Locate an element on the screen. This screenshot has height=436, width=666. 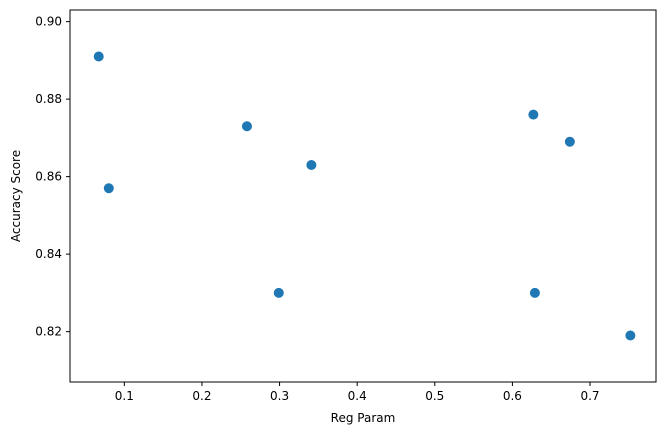
x-tick-label: 0.5 is located at coordinates (434, 396).